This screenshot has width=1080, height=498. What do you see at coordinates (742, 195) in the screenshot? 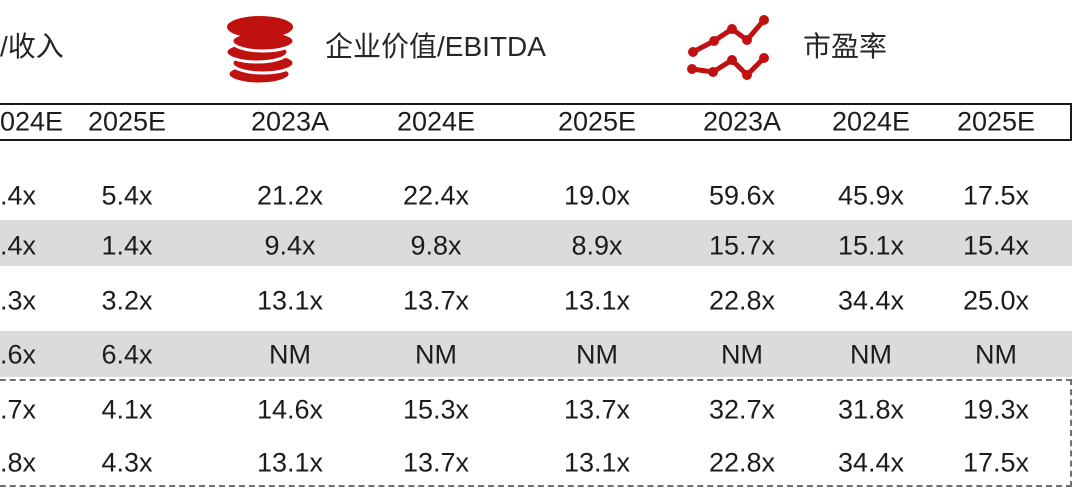
I see `table-cell: 59.6x` at bounding box center [742, 195].